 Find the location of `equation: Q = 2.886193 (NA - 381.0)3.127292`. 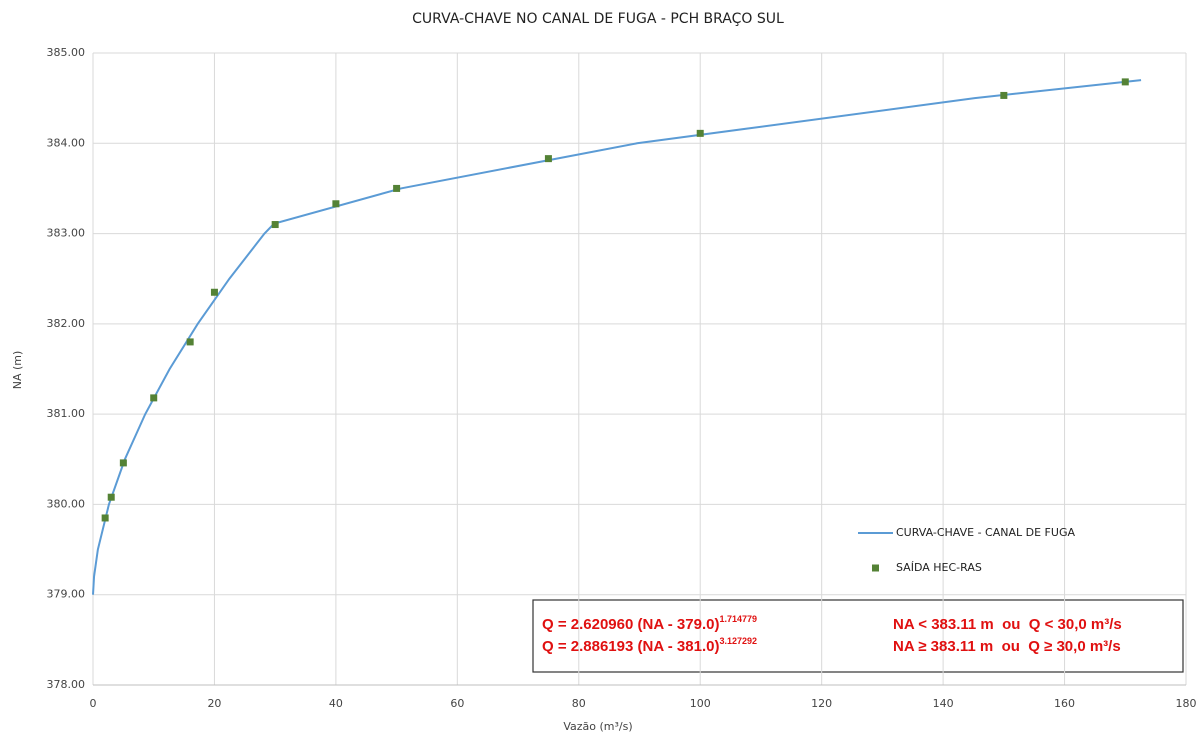

equation: Q = 2.886193 (NA - 381.0)3.127292 is located at coordinates (649, 645).